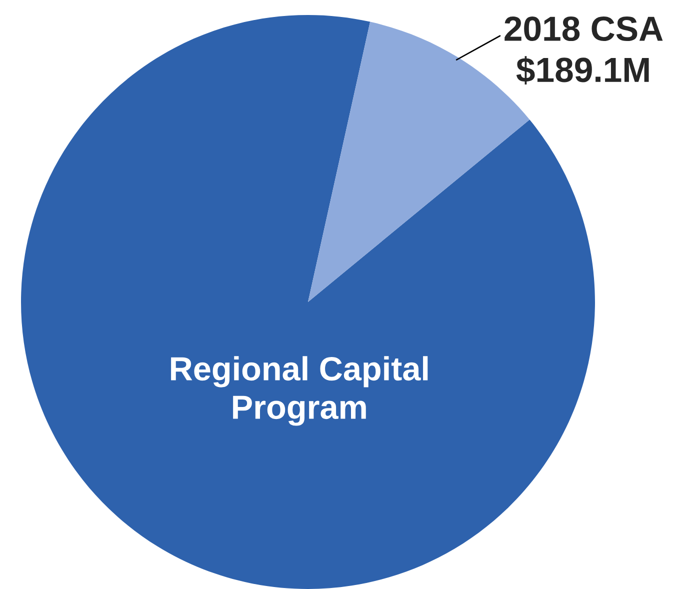 The width and height of the screenshot is (686, 589). What do you see at coordinates (299, 391) in the screenshot?
I see `slice-label: Regional Capital Program` at bounding box center [299, 391].